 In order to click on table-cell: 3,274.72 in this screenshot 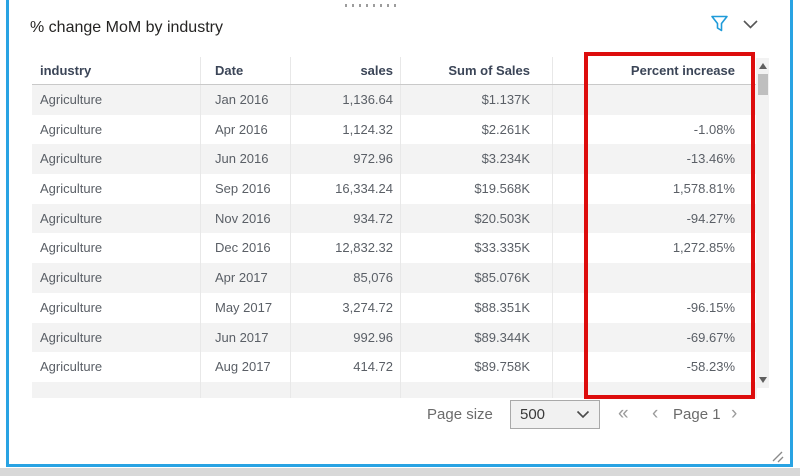, I will do `click(345, 307)`.